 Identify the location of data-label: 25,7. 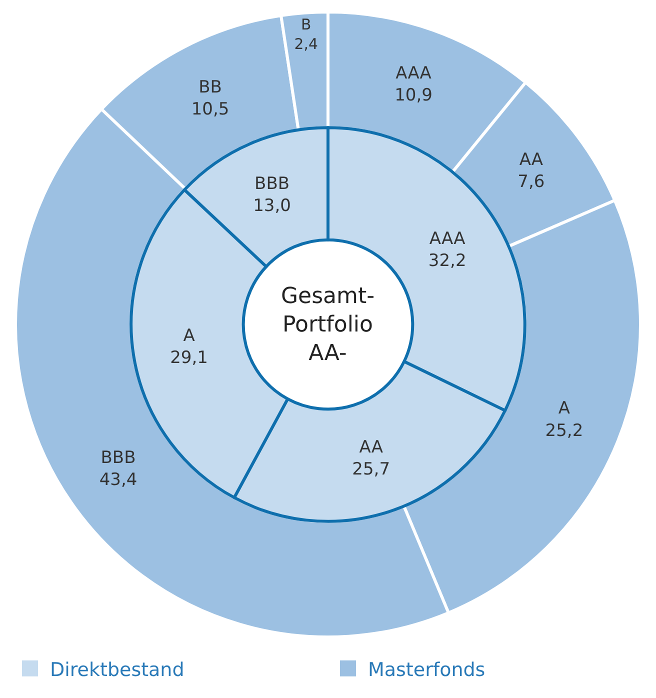
(371, 470).